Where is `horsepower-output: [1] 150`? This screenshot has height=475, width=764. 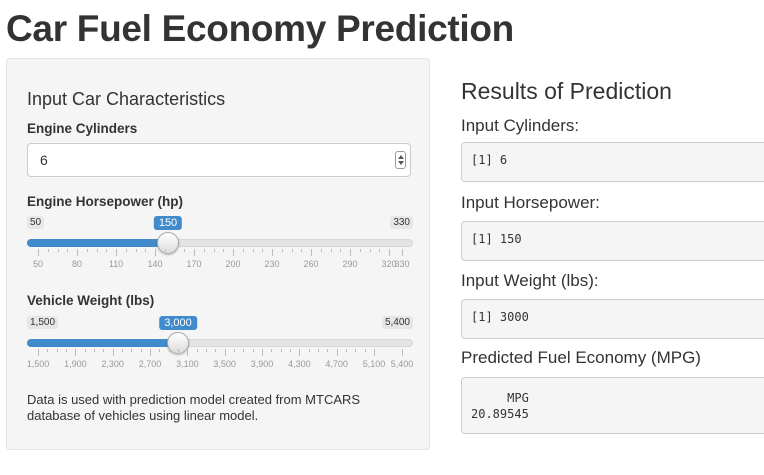
horsepower-output: [1] 150 is located at coordinates (612, 241).